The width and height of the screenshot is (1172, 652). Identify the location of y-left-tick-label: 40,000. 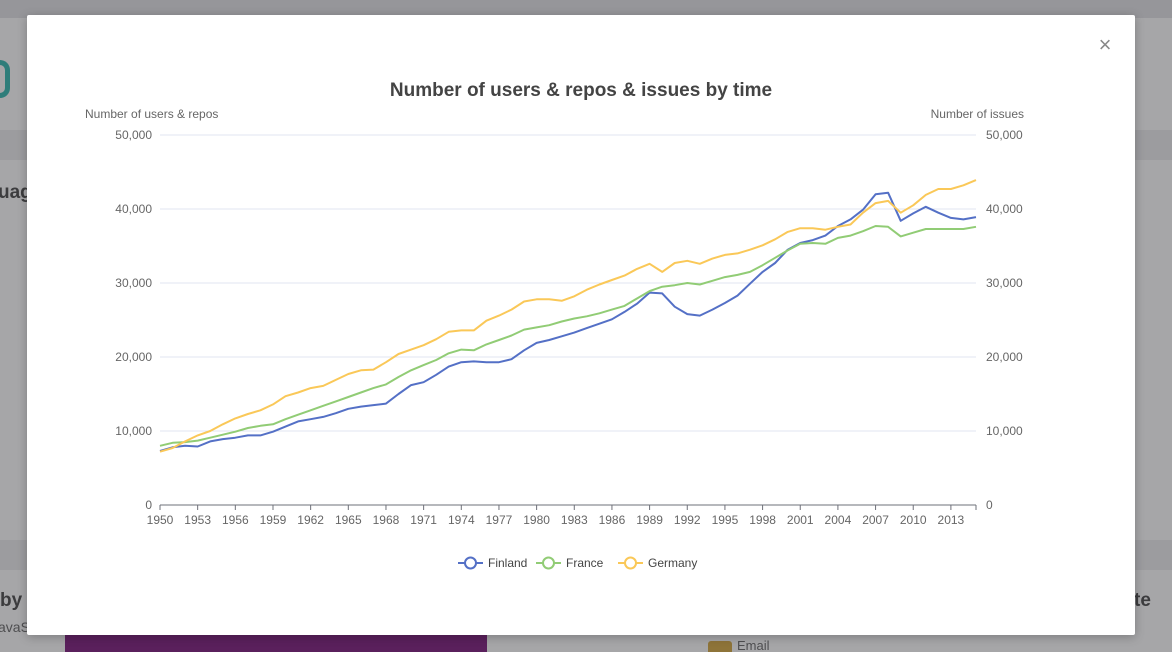
(133, 209).